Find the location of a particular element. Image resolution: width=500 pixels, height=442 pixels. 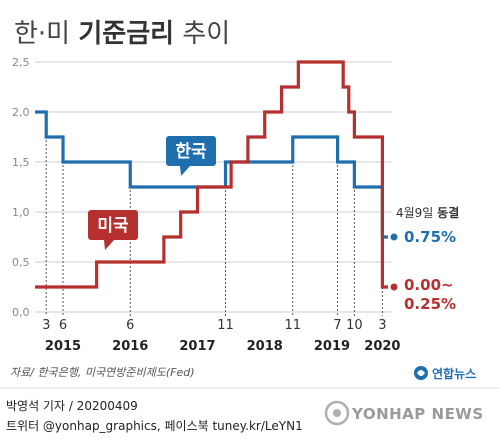

x-year-labels: 2015 2016 2017 2018 2019 2020 is located at coordinates (223, 346).